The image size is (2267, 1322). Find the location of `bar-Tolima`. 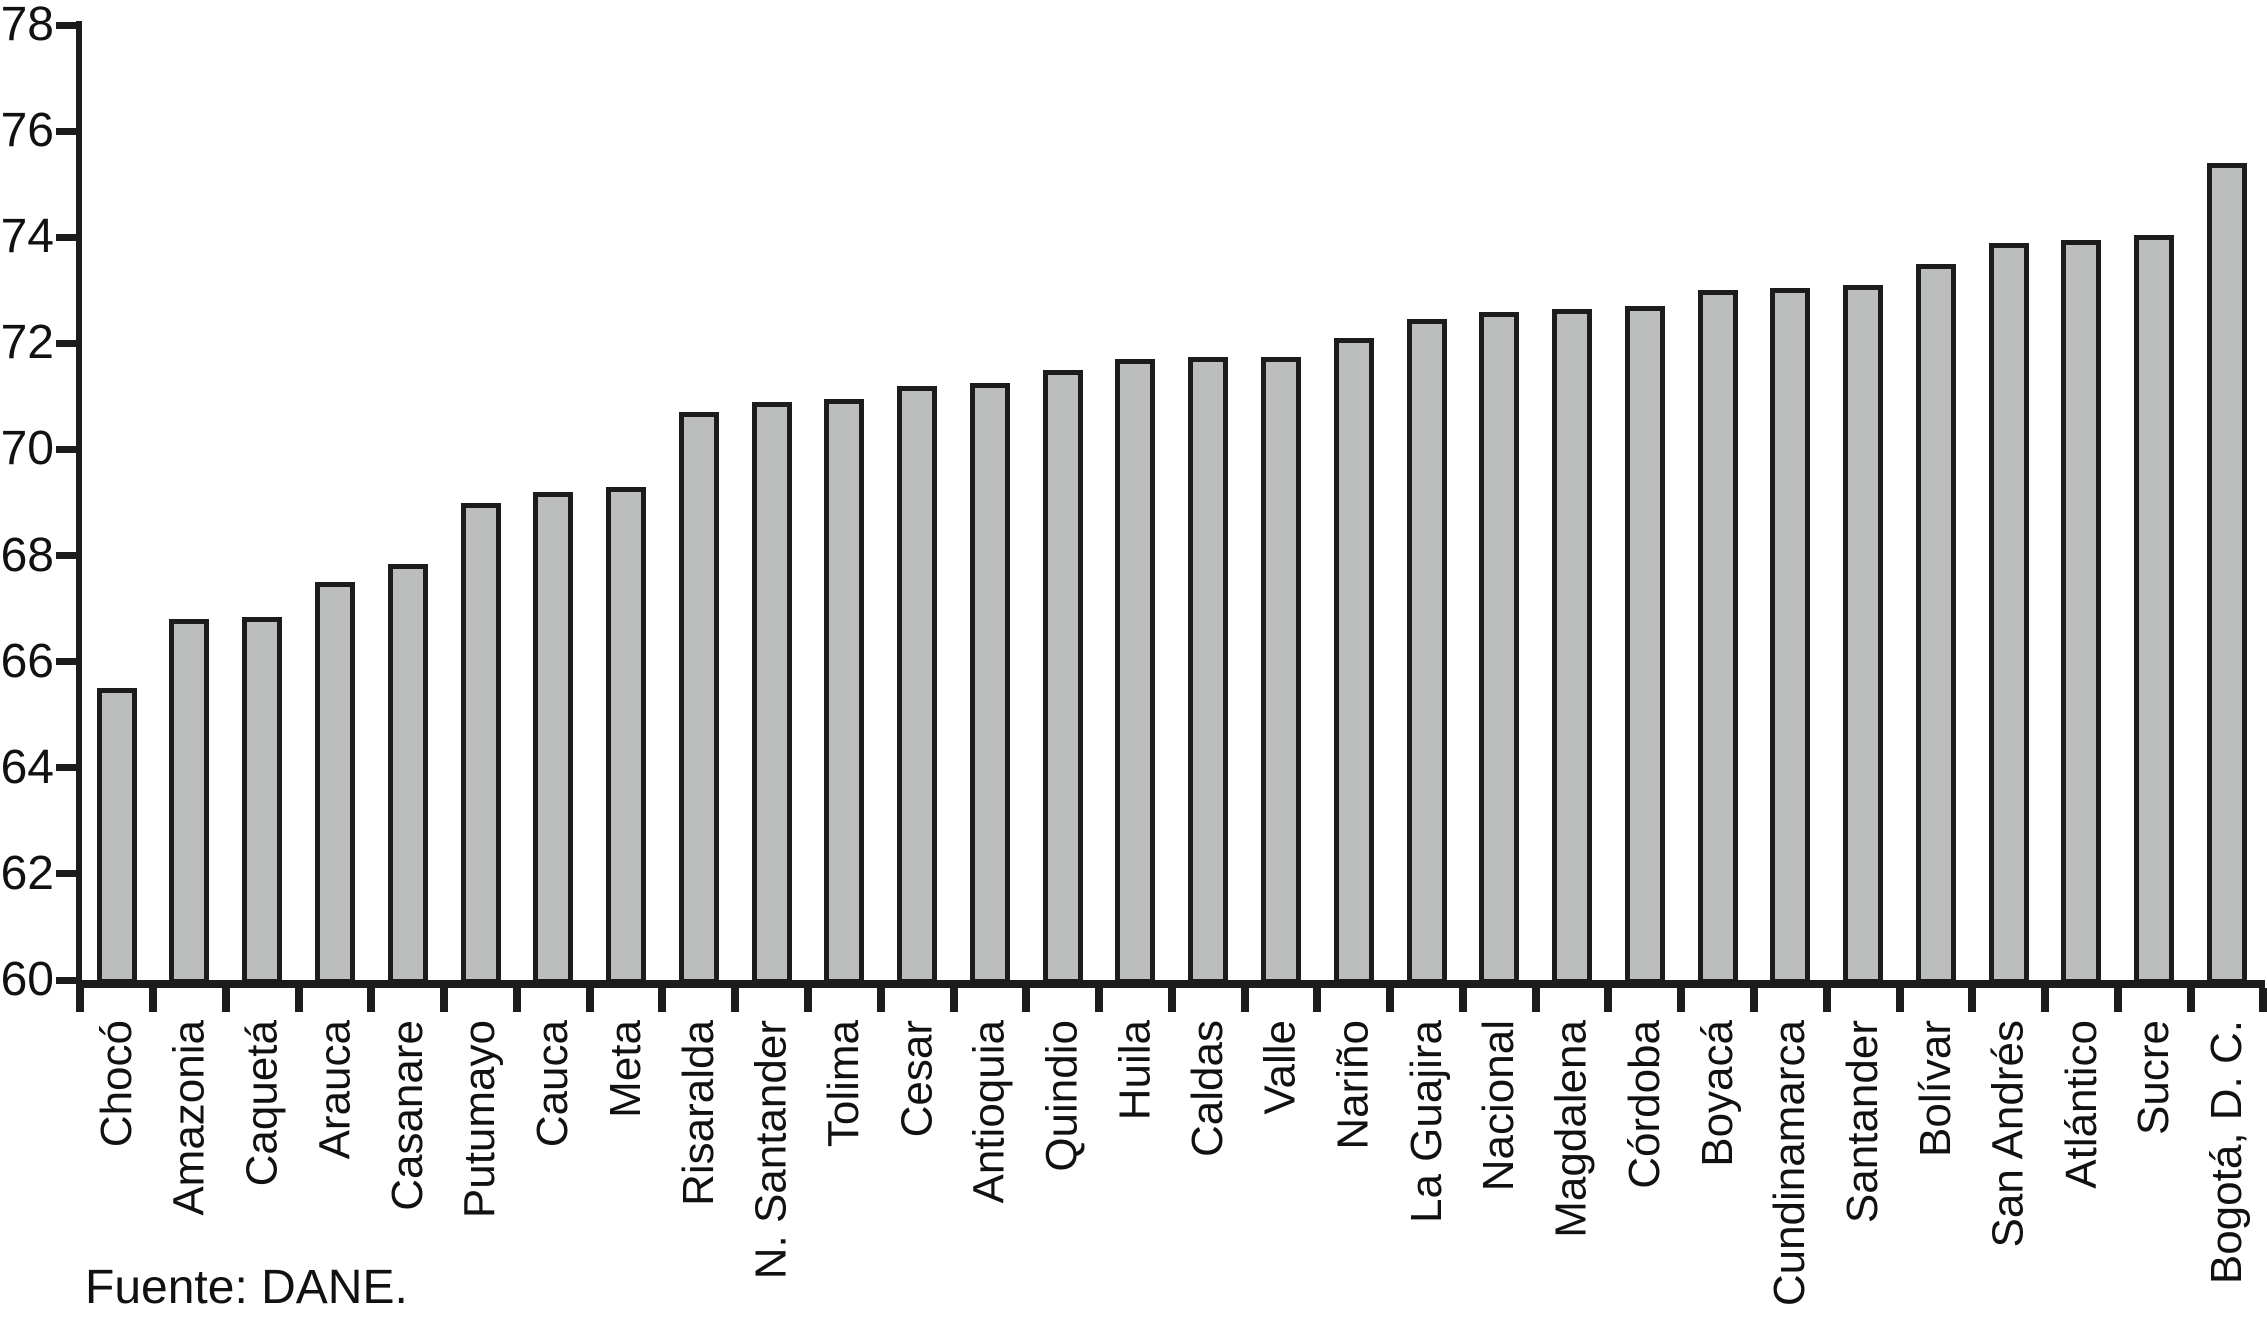

bar-Tolima is located at coordinates (844, 691).